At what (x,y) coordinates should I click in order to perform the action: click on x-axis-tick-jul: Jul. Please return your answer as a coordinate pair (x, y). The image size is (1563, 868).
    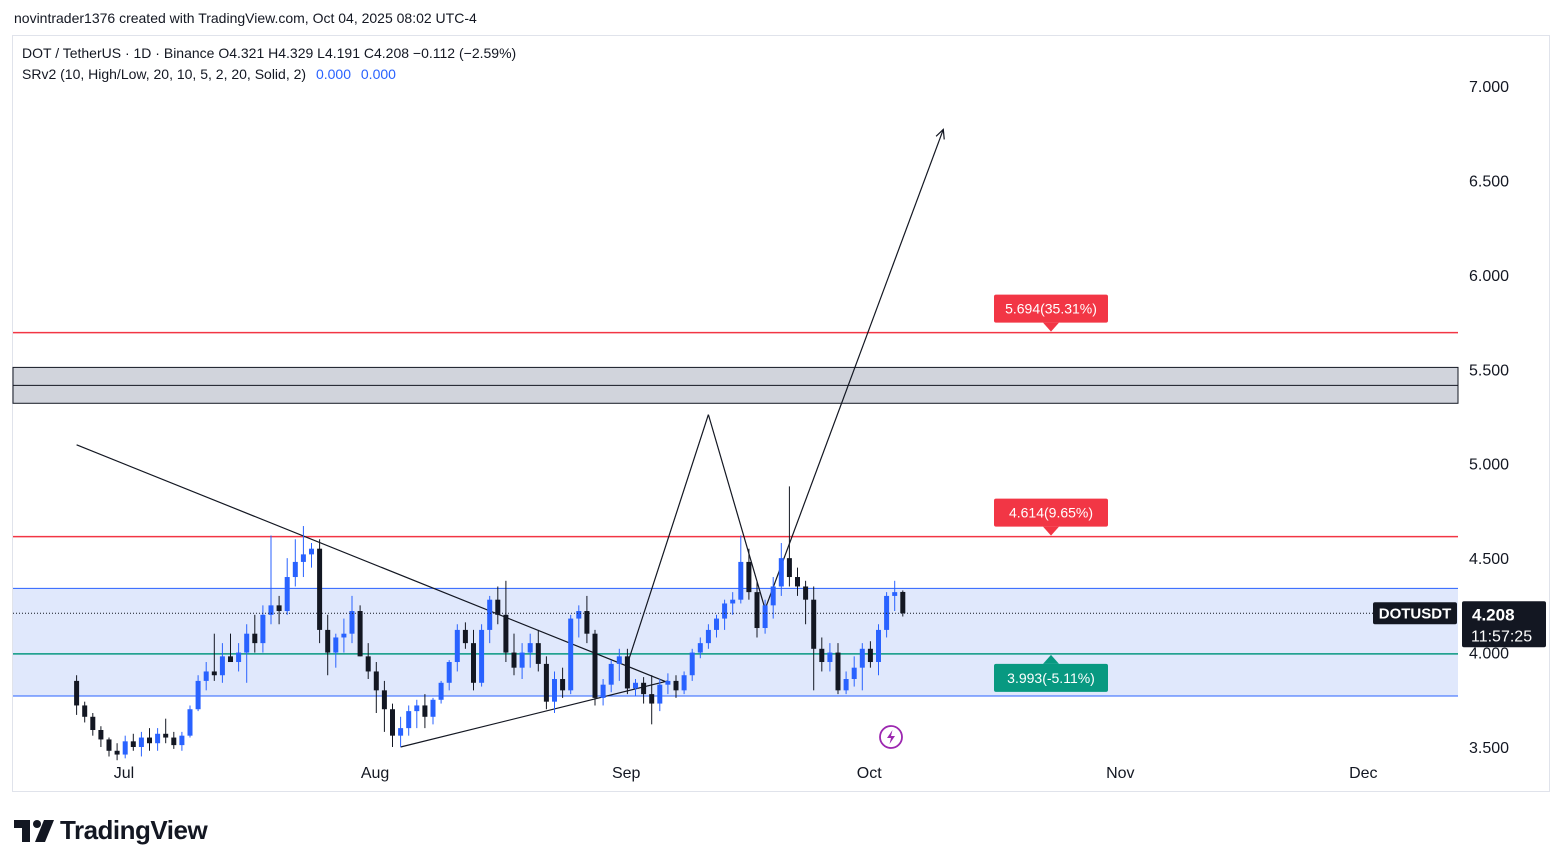
    Looking at the image, I should click on (124, 773).